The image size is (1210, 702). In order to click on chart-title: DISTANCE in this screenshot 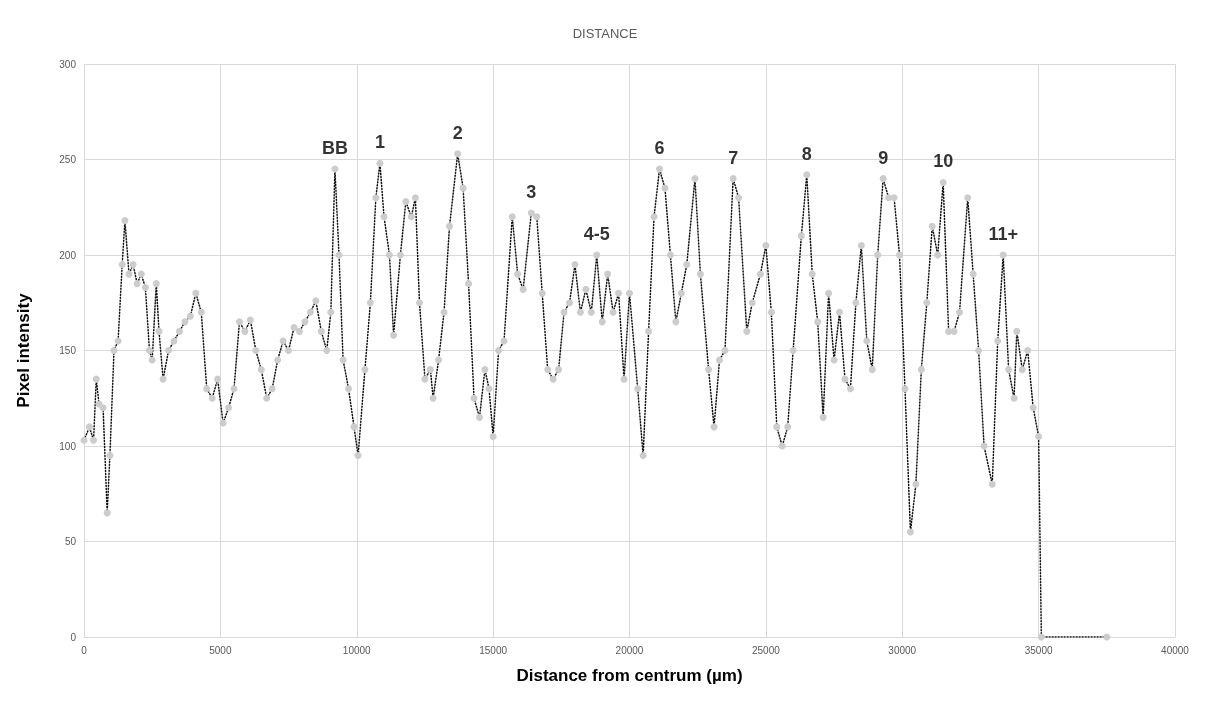, I will do `click(605, 33)`.